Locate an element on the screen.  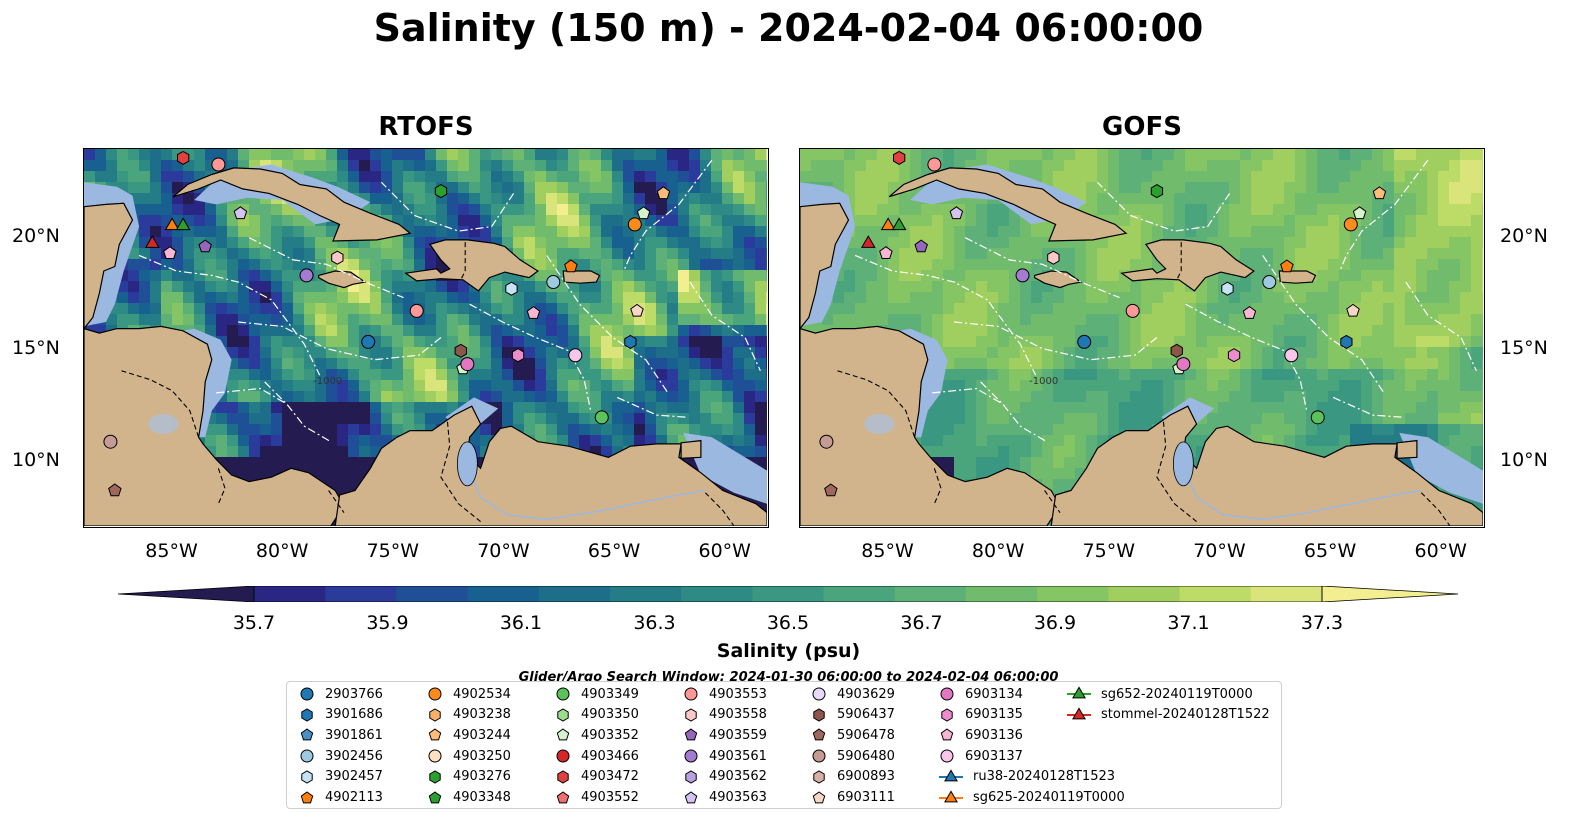
legend-entry: 6903134 is located at coordinates (980, 694).